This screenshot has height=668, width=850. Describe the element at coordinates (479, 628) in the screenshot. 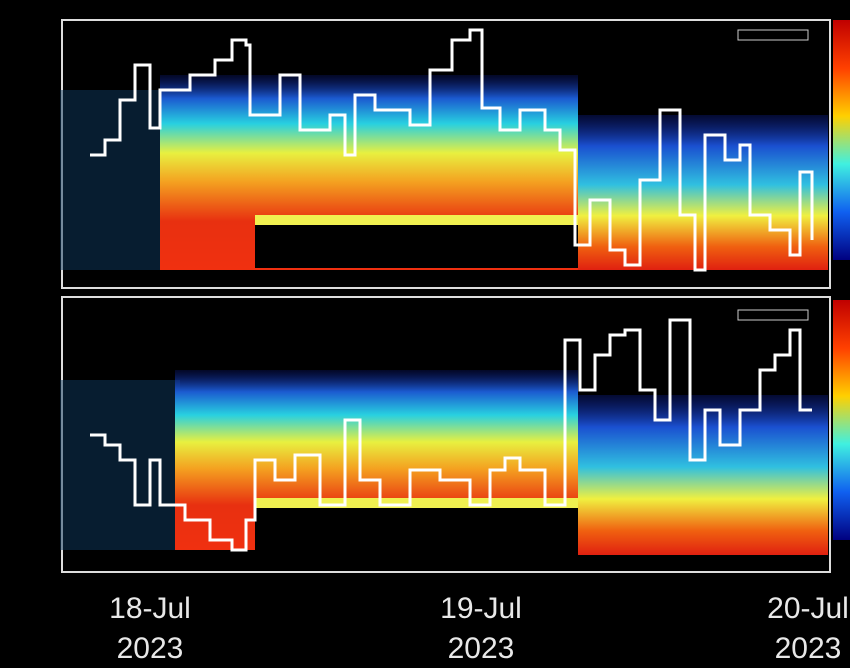

I see `x-axis-labels: 18-Jul 2023 19-Jul 2023 20-Jul 2023` at that location.